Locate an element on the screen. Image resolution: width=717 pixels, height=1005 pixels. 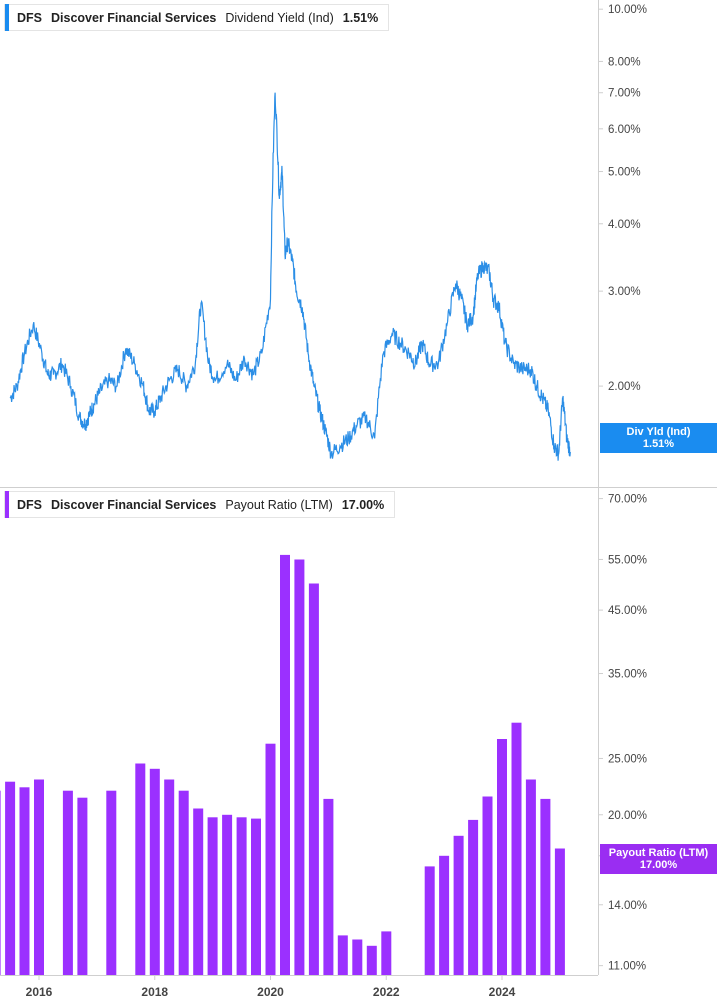
payout-y-tick-label: 55.00% is located at coordinates (627, 560).